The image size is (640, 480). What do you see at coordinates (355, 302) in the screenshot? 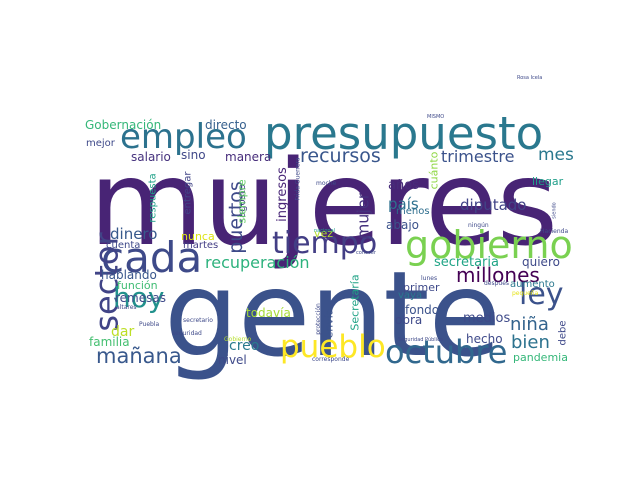
I see `word-secretaria-2: Secretaría` at bounding box center [355, 302].